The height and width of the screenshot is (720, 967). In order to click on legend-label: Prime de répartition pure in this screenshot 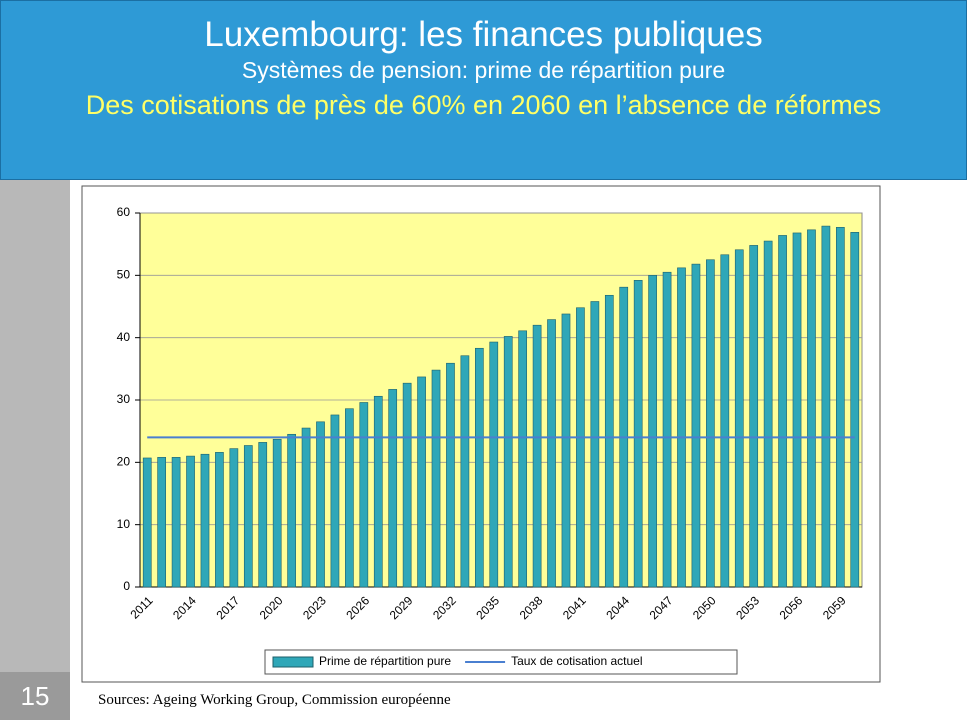, I will do `click(385, 661)`.